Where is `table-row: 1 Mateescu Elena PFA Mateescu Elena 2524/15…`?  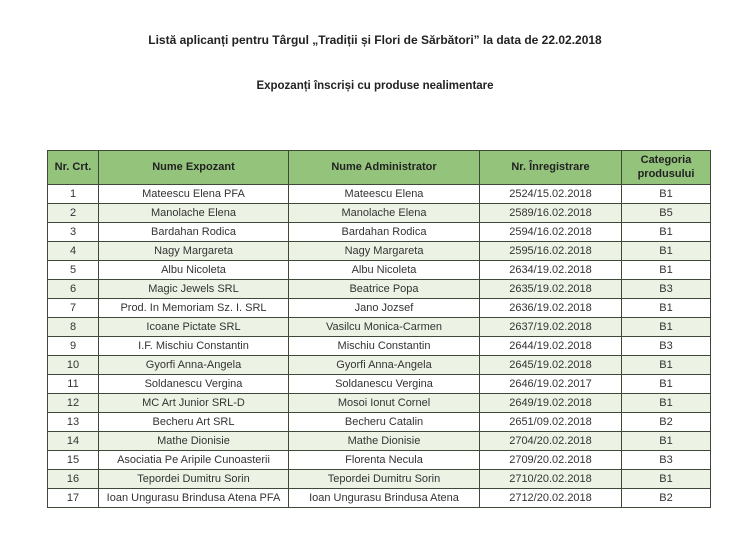 table-row: 1 Mateescu Elena PFA Mateescu Elena 2524/15… is located at coordinates (379, 194).